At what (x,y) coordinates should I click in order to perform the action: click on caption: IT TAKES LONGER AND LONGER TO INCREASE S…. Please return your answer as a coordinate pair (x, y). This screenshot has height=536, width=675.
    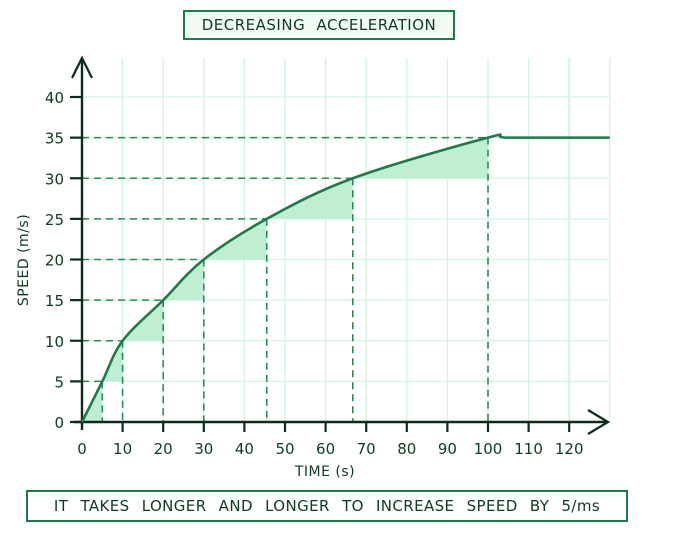
    Looking at the image, I should click on (327, 506).